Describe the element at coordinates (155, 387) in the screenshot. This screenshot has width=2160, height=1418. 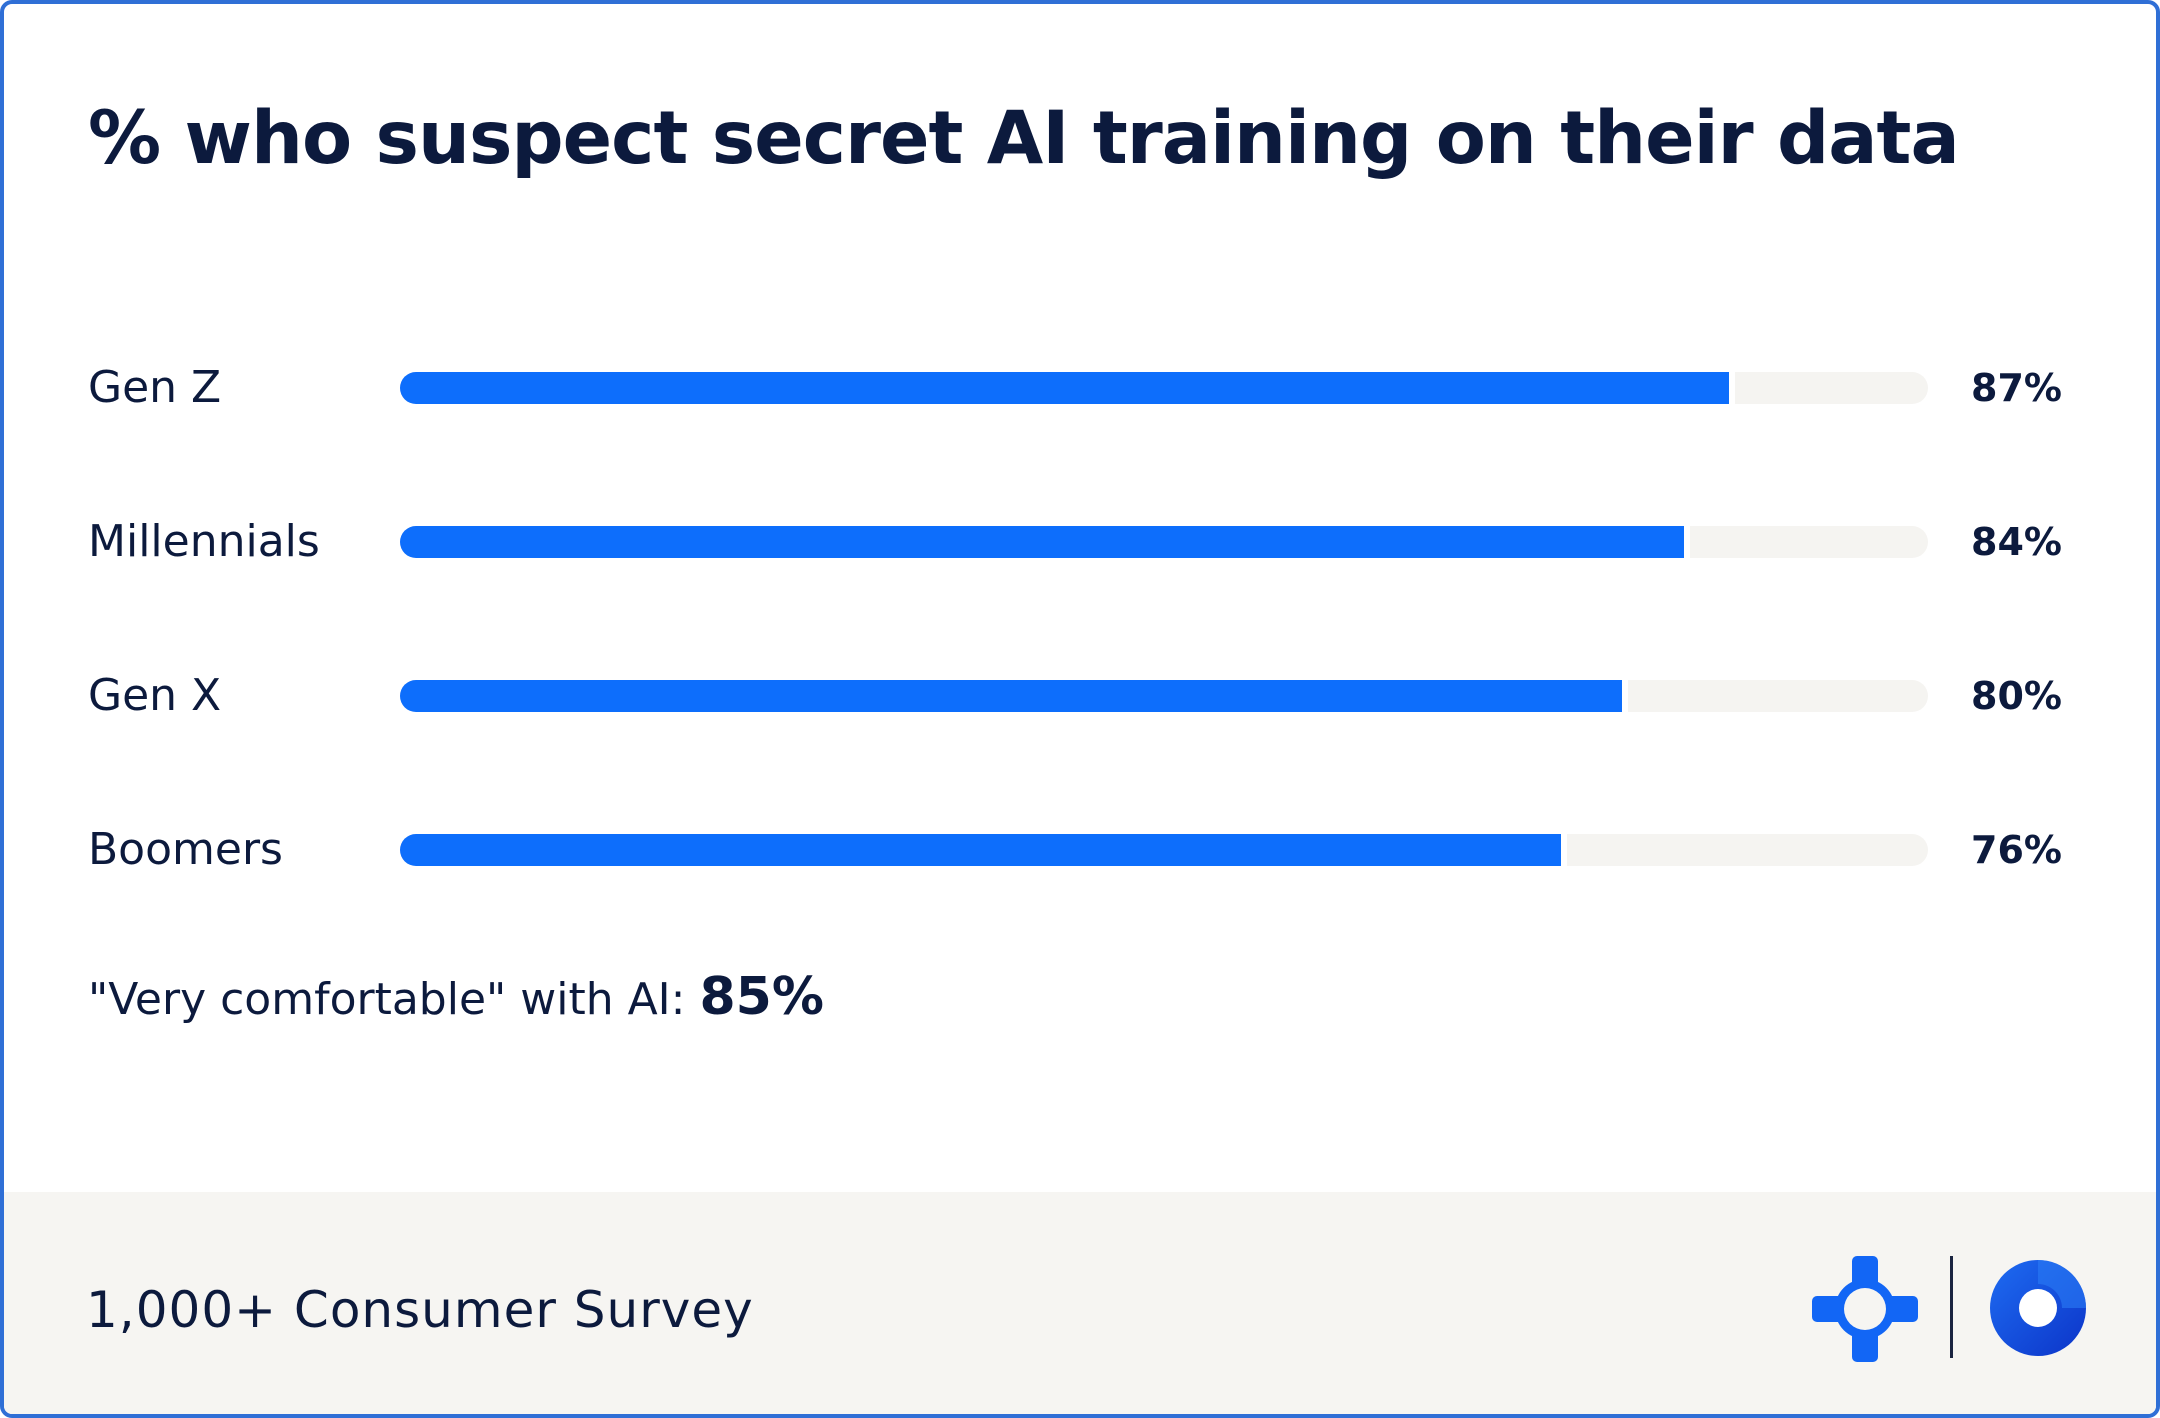
I see `category-label: Gen Z` at that location.